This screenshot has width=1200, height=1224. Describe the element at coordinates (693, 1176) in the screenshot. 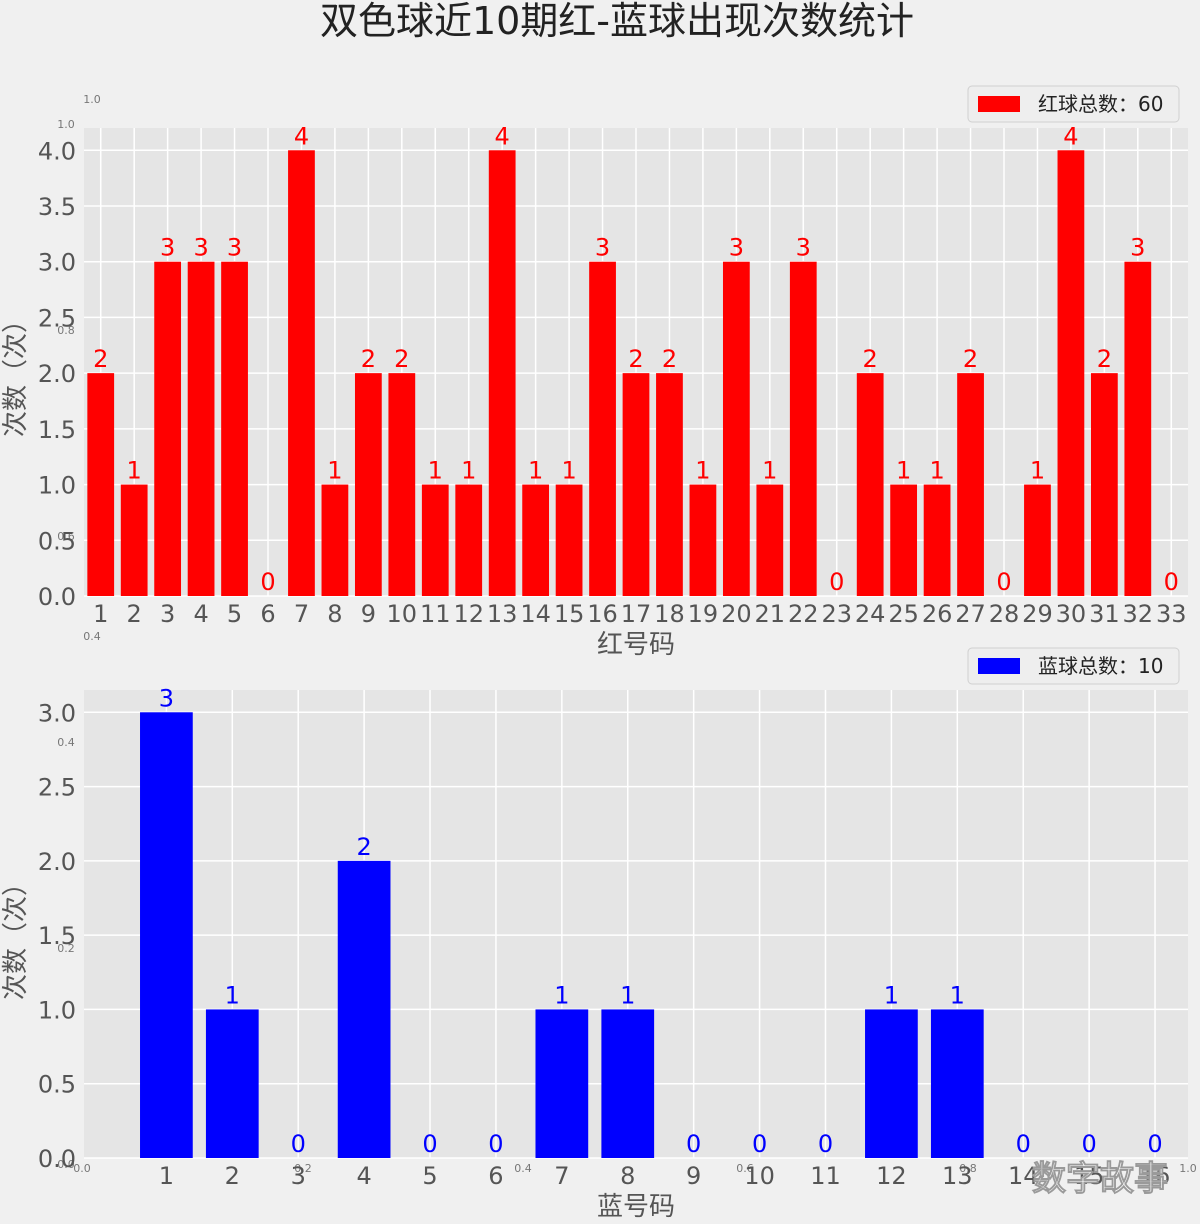

I see `x-tick-label: 9` at that location.